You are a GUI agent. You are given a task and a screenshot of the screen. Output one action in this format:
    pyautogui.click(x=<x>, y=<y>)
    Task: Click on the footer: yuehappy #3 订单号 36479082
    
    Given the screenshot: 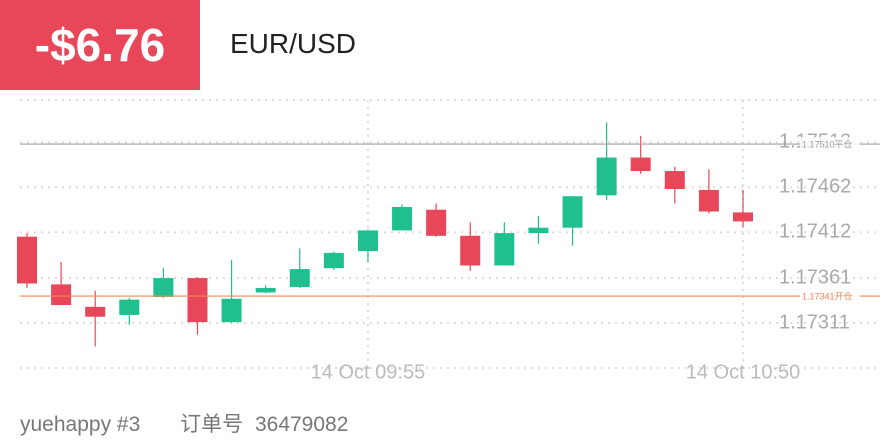 What is the action you would take?
    pyautogui.click(x=187, y=423)
    